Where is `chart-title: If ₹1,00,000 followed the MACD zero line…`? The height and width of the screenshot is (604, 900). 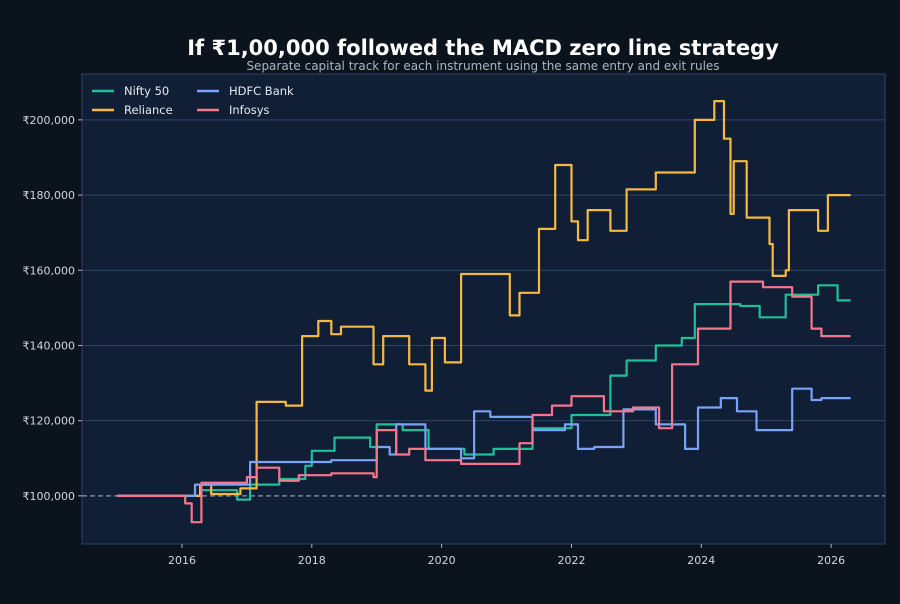 chart-title: If ₹1,00,000 followed the MACD zero line… is located at coordinates (483, 48).